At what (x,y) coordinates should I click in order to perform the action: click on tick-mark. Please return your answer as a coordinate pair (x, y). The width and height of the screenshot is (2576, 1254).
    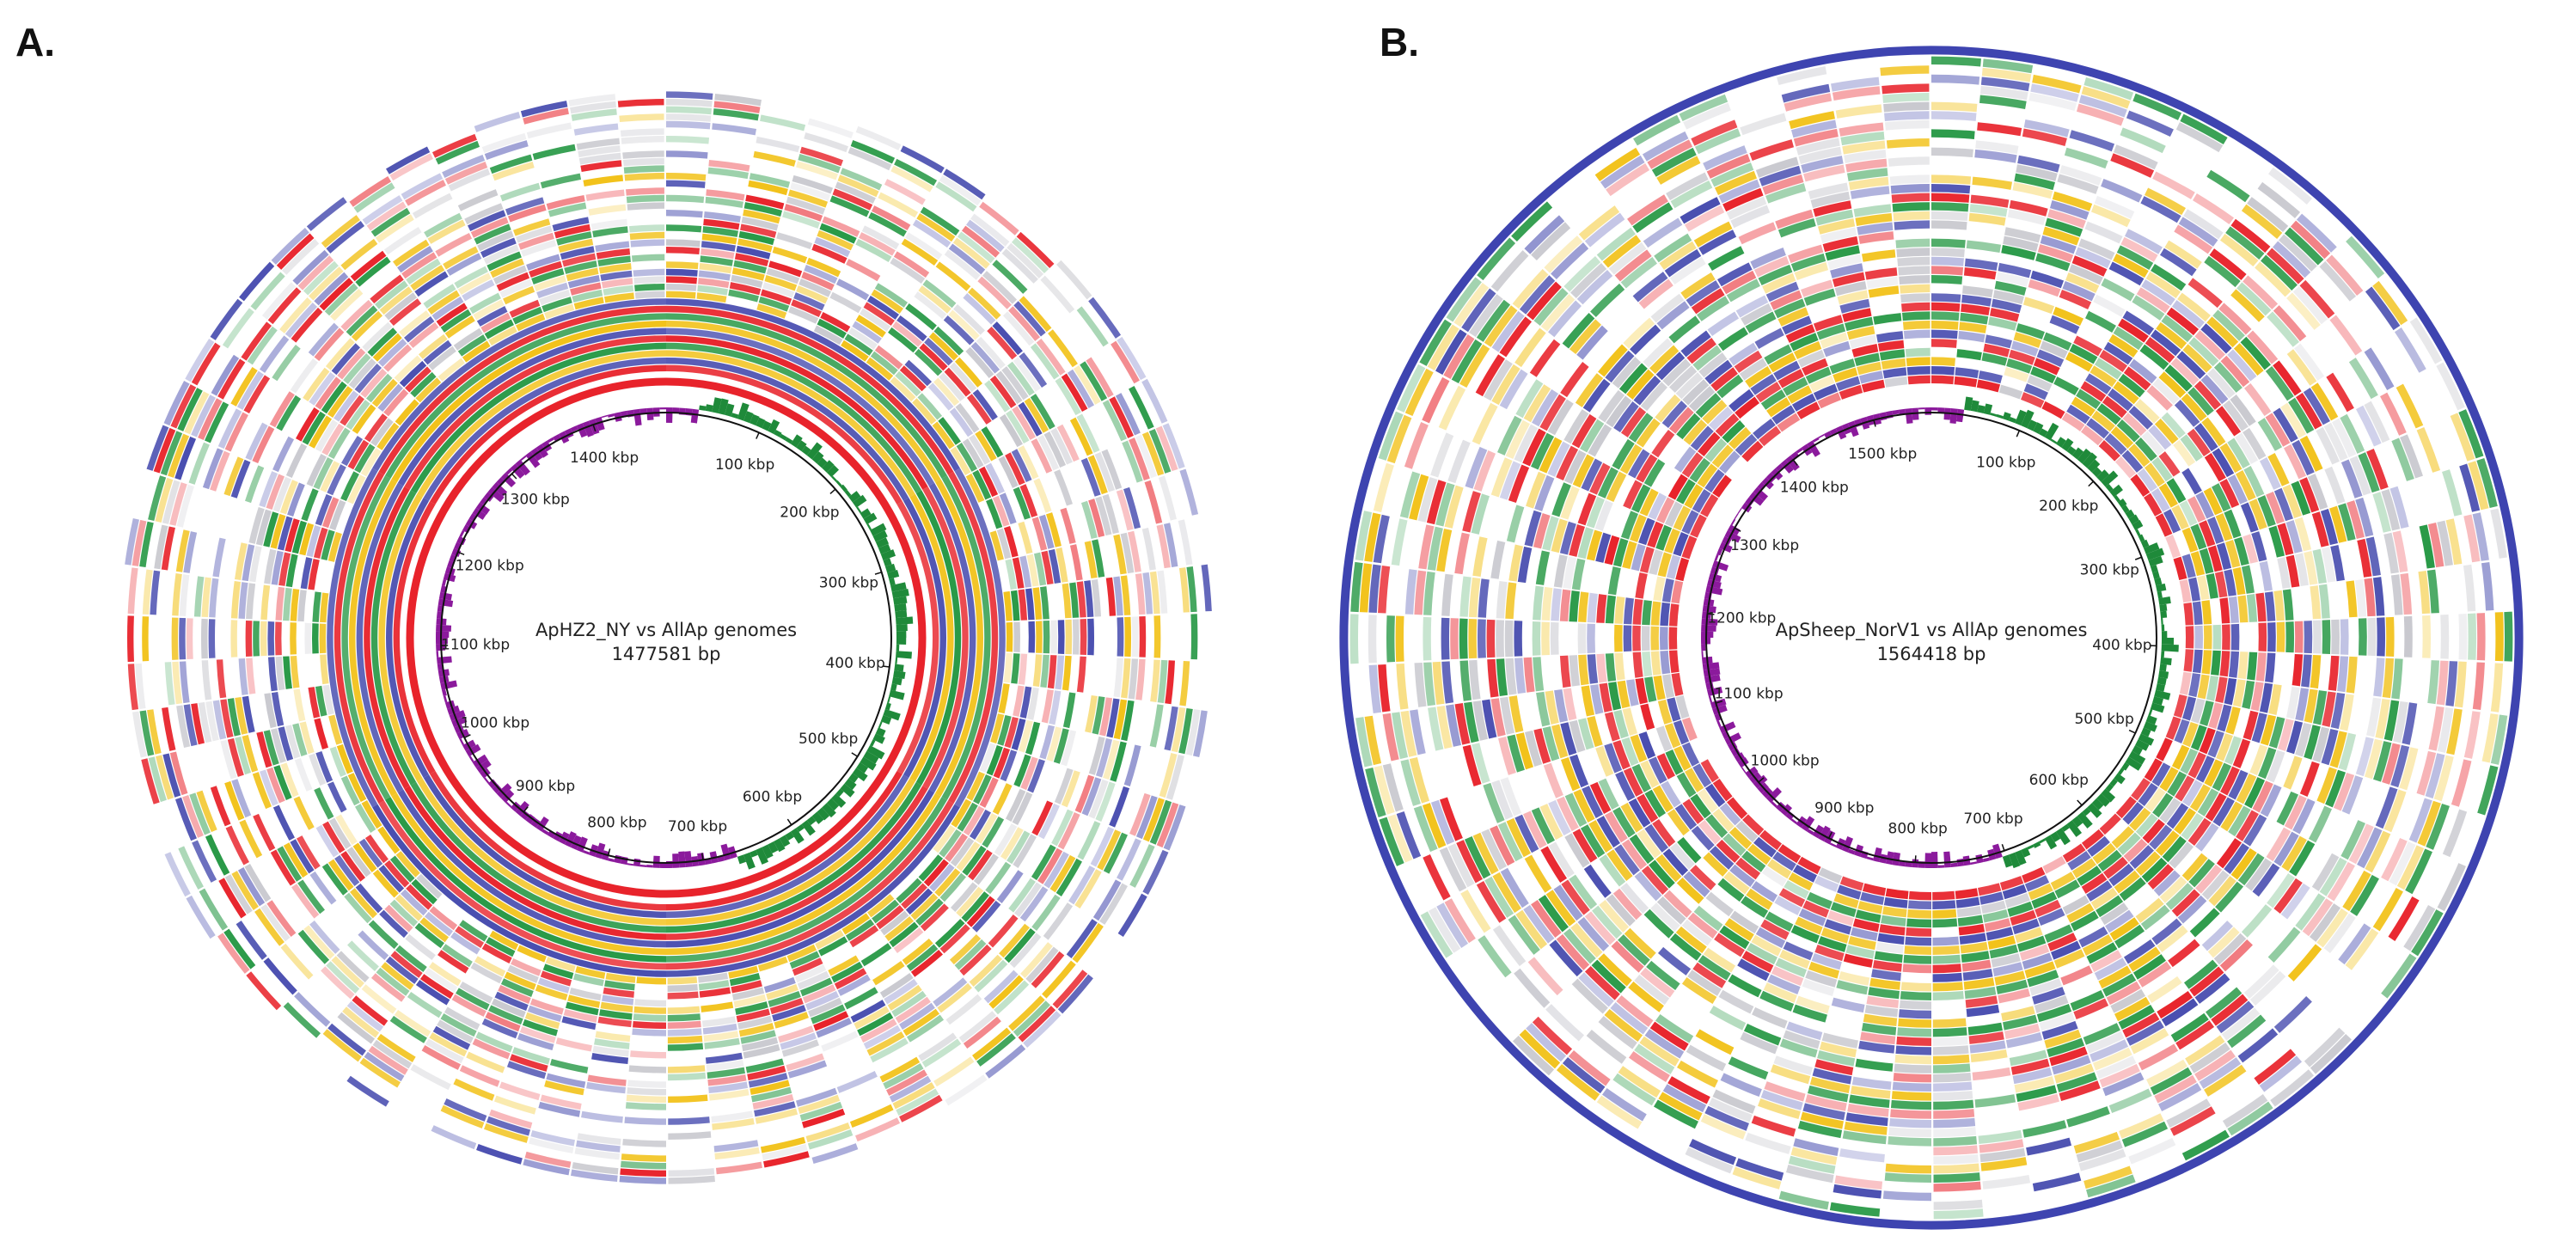
    Looking at the image, I should click on (789, 822).